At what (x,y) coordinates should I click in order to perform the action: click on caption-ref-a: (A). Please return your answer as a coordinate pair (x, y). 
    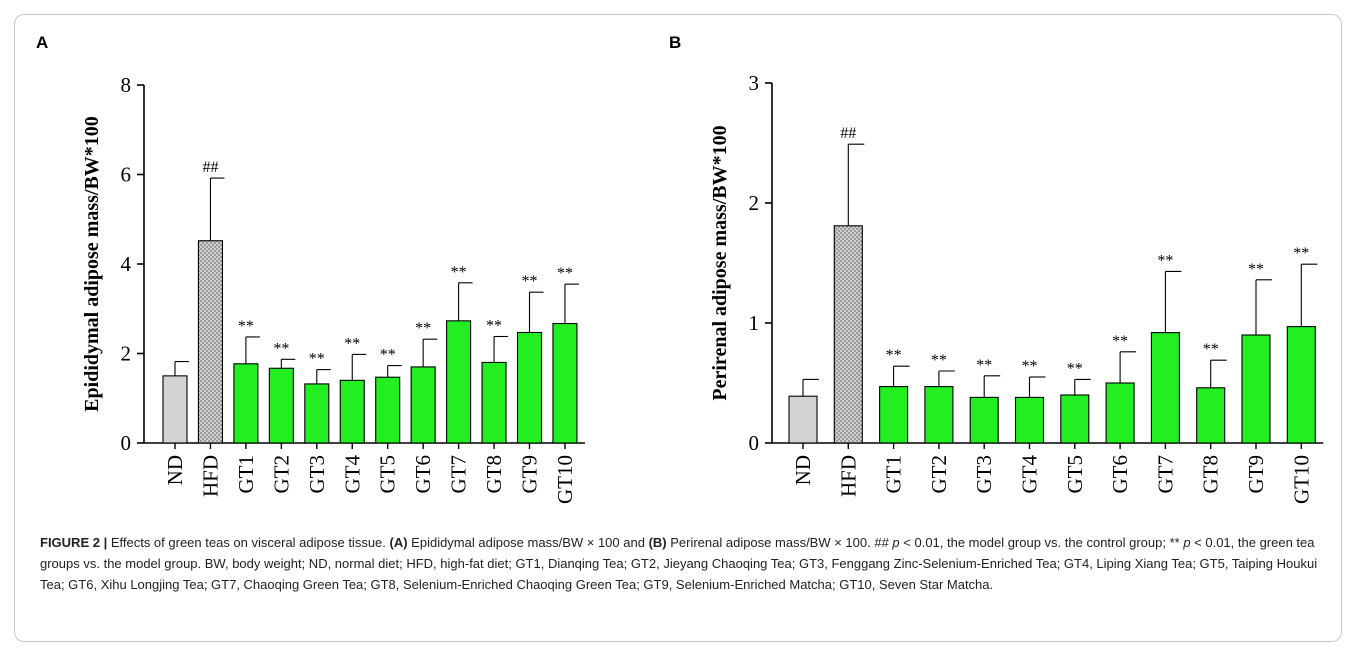
    Looking at the image, I should click on (398, 542).